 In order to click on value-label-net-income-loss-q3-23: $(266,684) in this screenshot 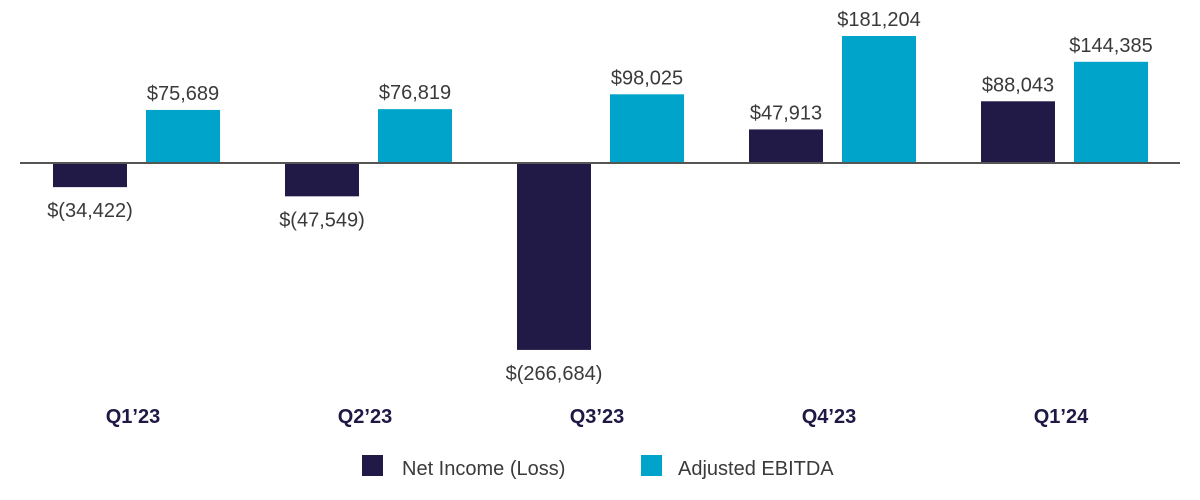, I will do `click(554, 374)`.